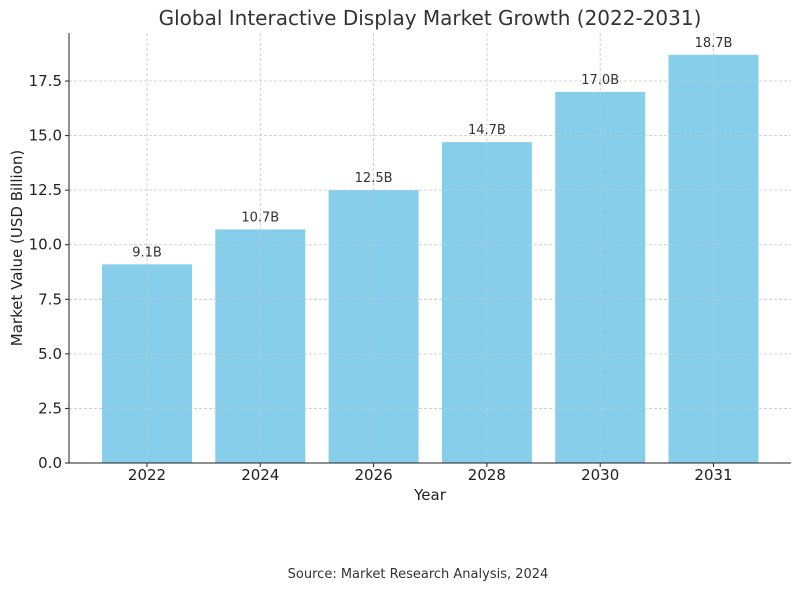 Image resolution: width=800 pixels, height=592 pixels. What do you see at coordinates (600, 80) in the screenshot?
I see `data-label: 17.0B` at bounding box center [600, 80].